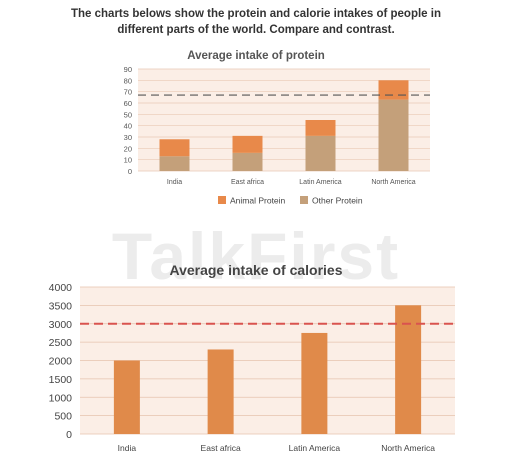 The width and height of the screenshot is (512, 467). I want to click on calorie-y-tick-label: 4000, so click(61, 288).